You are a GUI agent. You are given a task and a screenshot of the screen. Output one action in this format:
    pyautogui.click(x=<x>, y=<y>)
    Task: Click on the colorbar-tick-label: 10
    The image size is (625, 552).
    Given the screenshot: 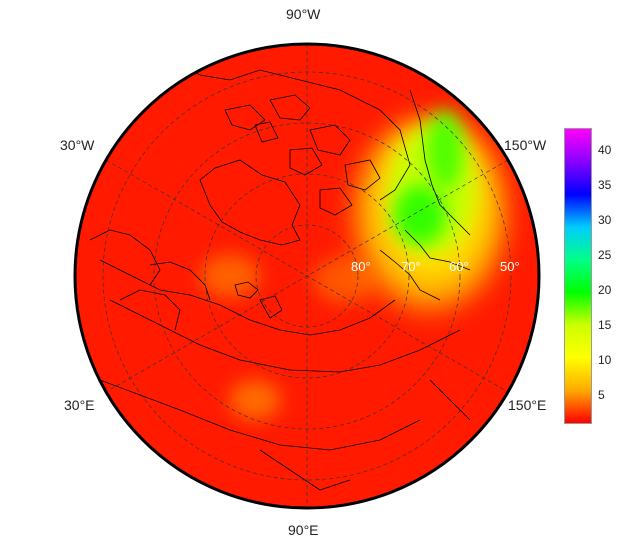 What is the action you would take?
    pyautogui.click(x=605, y=360)
    